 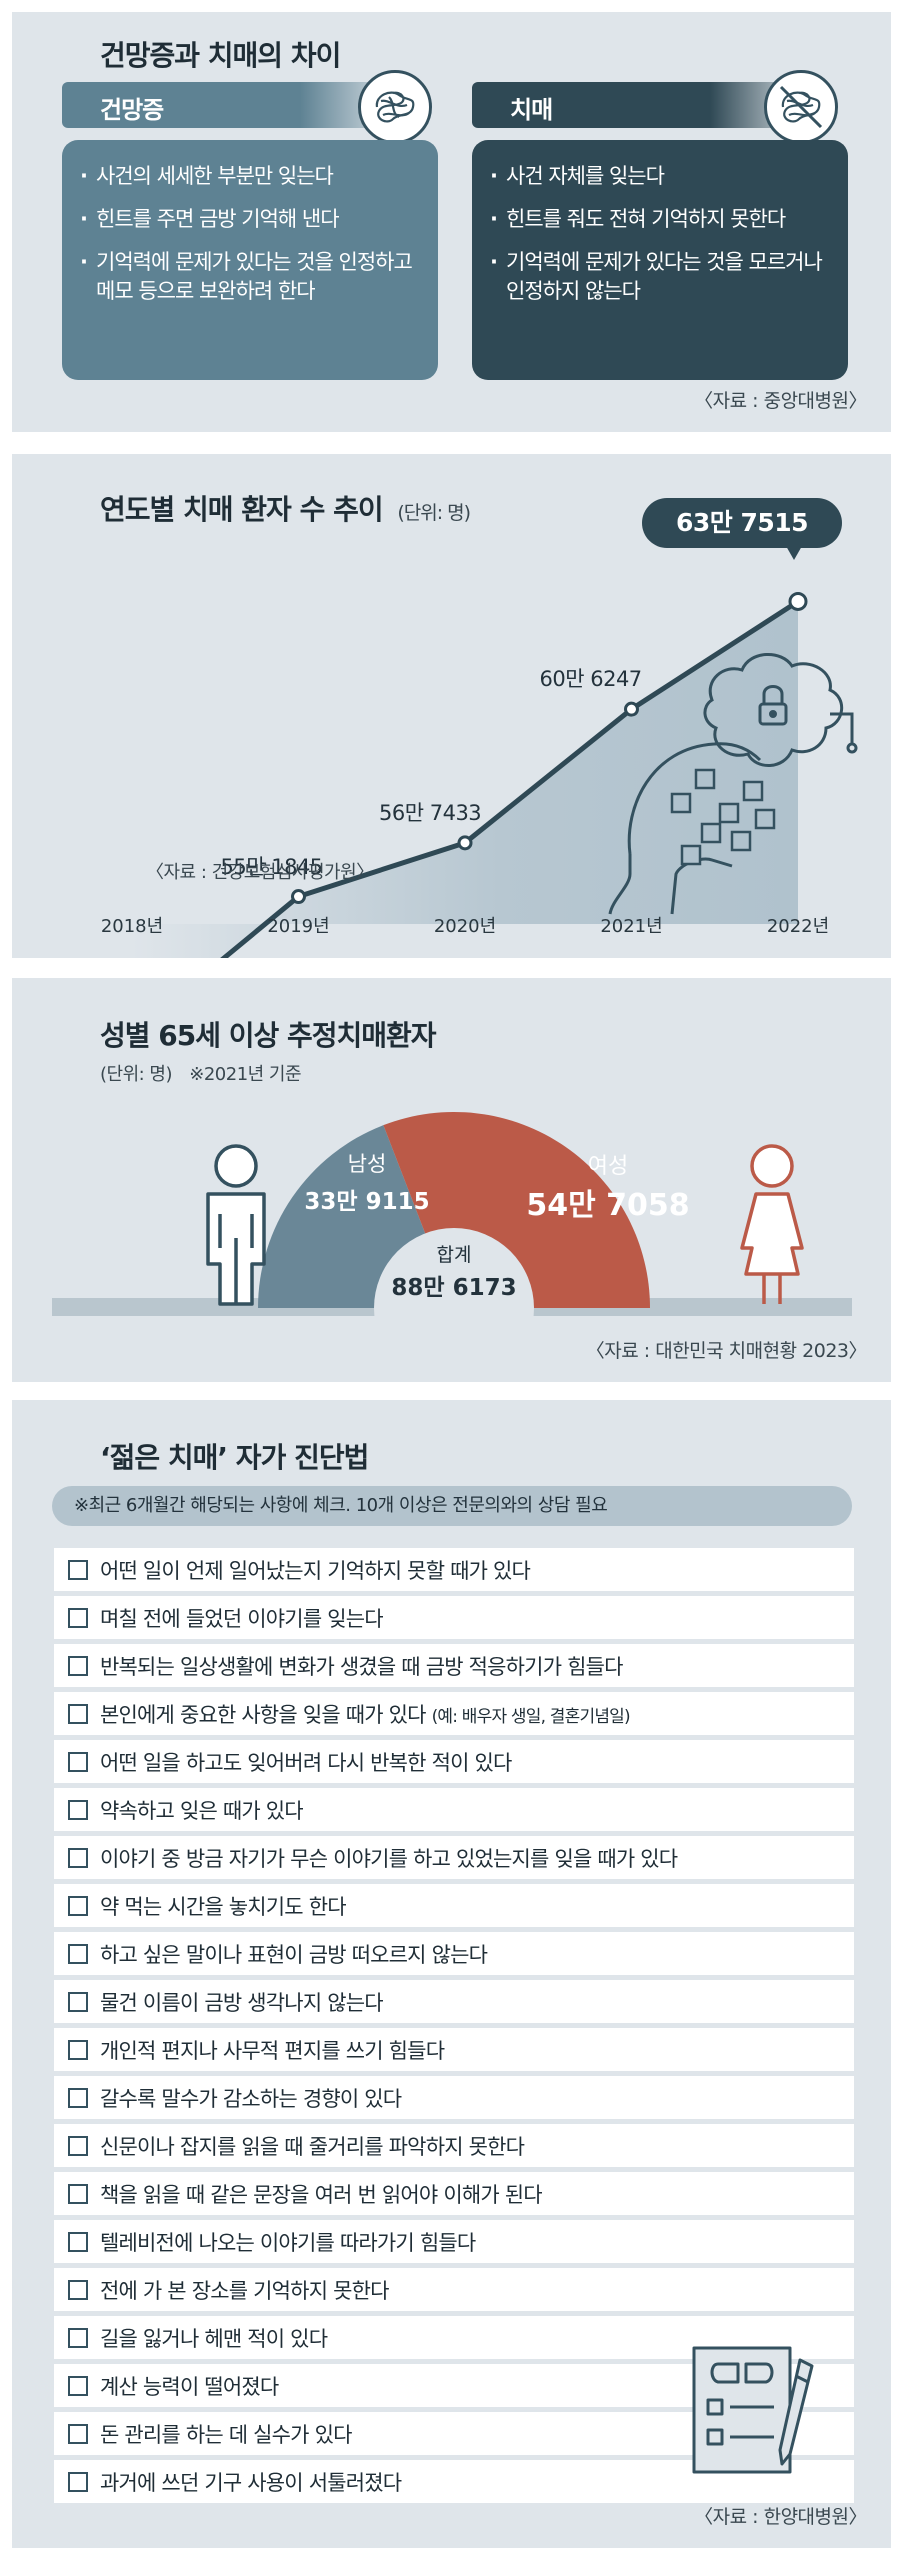 What do you see at coordinates (223, 1906) in the screenshot?
I see `checklist-item-text: 약 먹는 시간을 놓치기도 한다` at bounding box center [223, 1906].